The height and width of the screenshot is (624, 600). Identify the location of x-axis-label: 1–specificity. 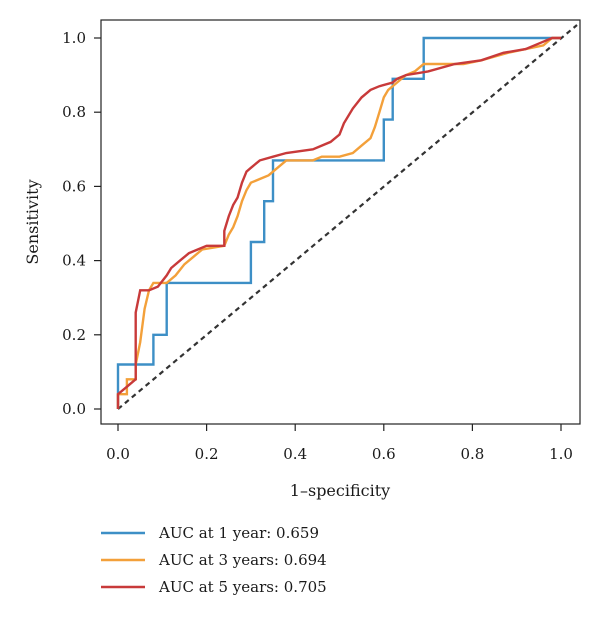
(340, 490).